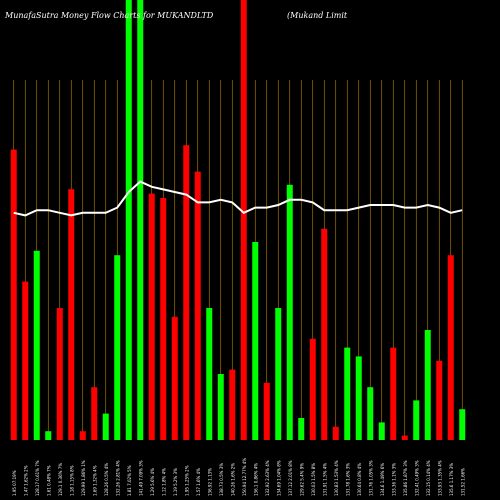  I want to click on x-tick-label: 132.92 2.63% 4%, so click(267, 478).